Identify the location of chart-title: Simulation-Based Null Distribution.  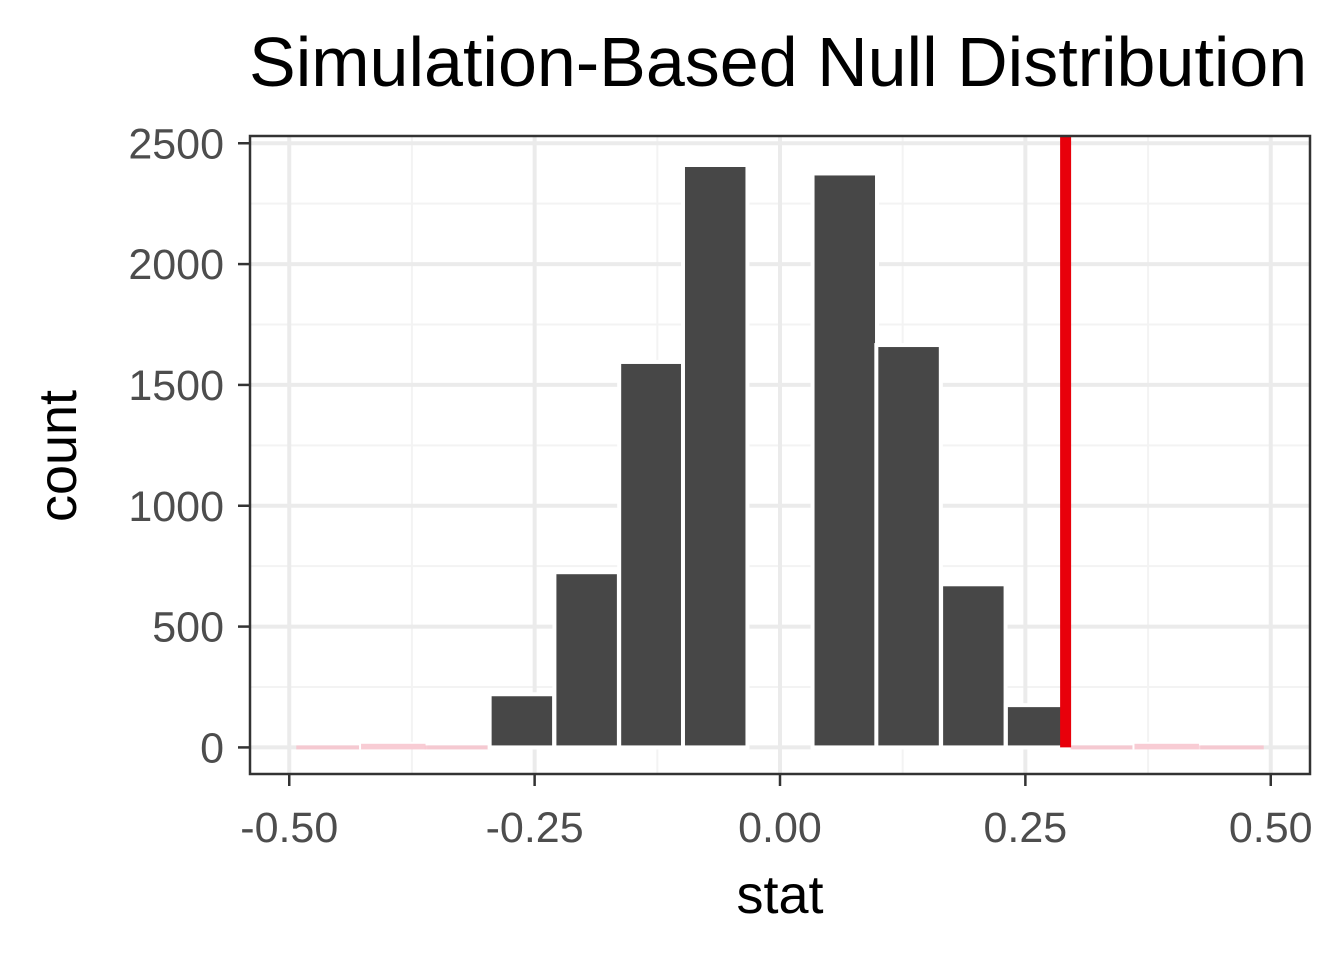
(778, 62).